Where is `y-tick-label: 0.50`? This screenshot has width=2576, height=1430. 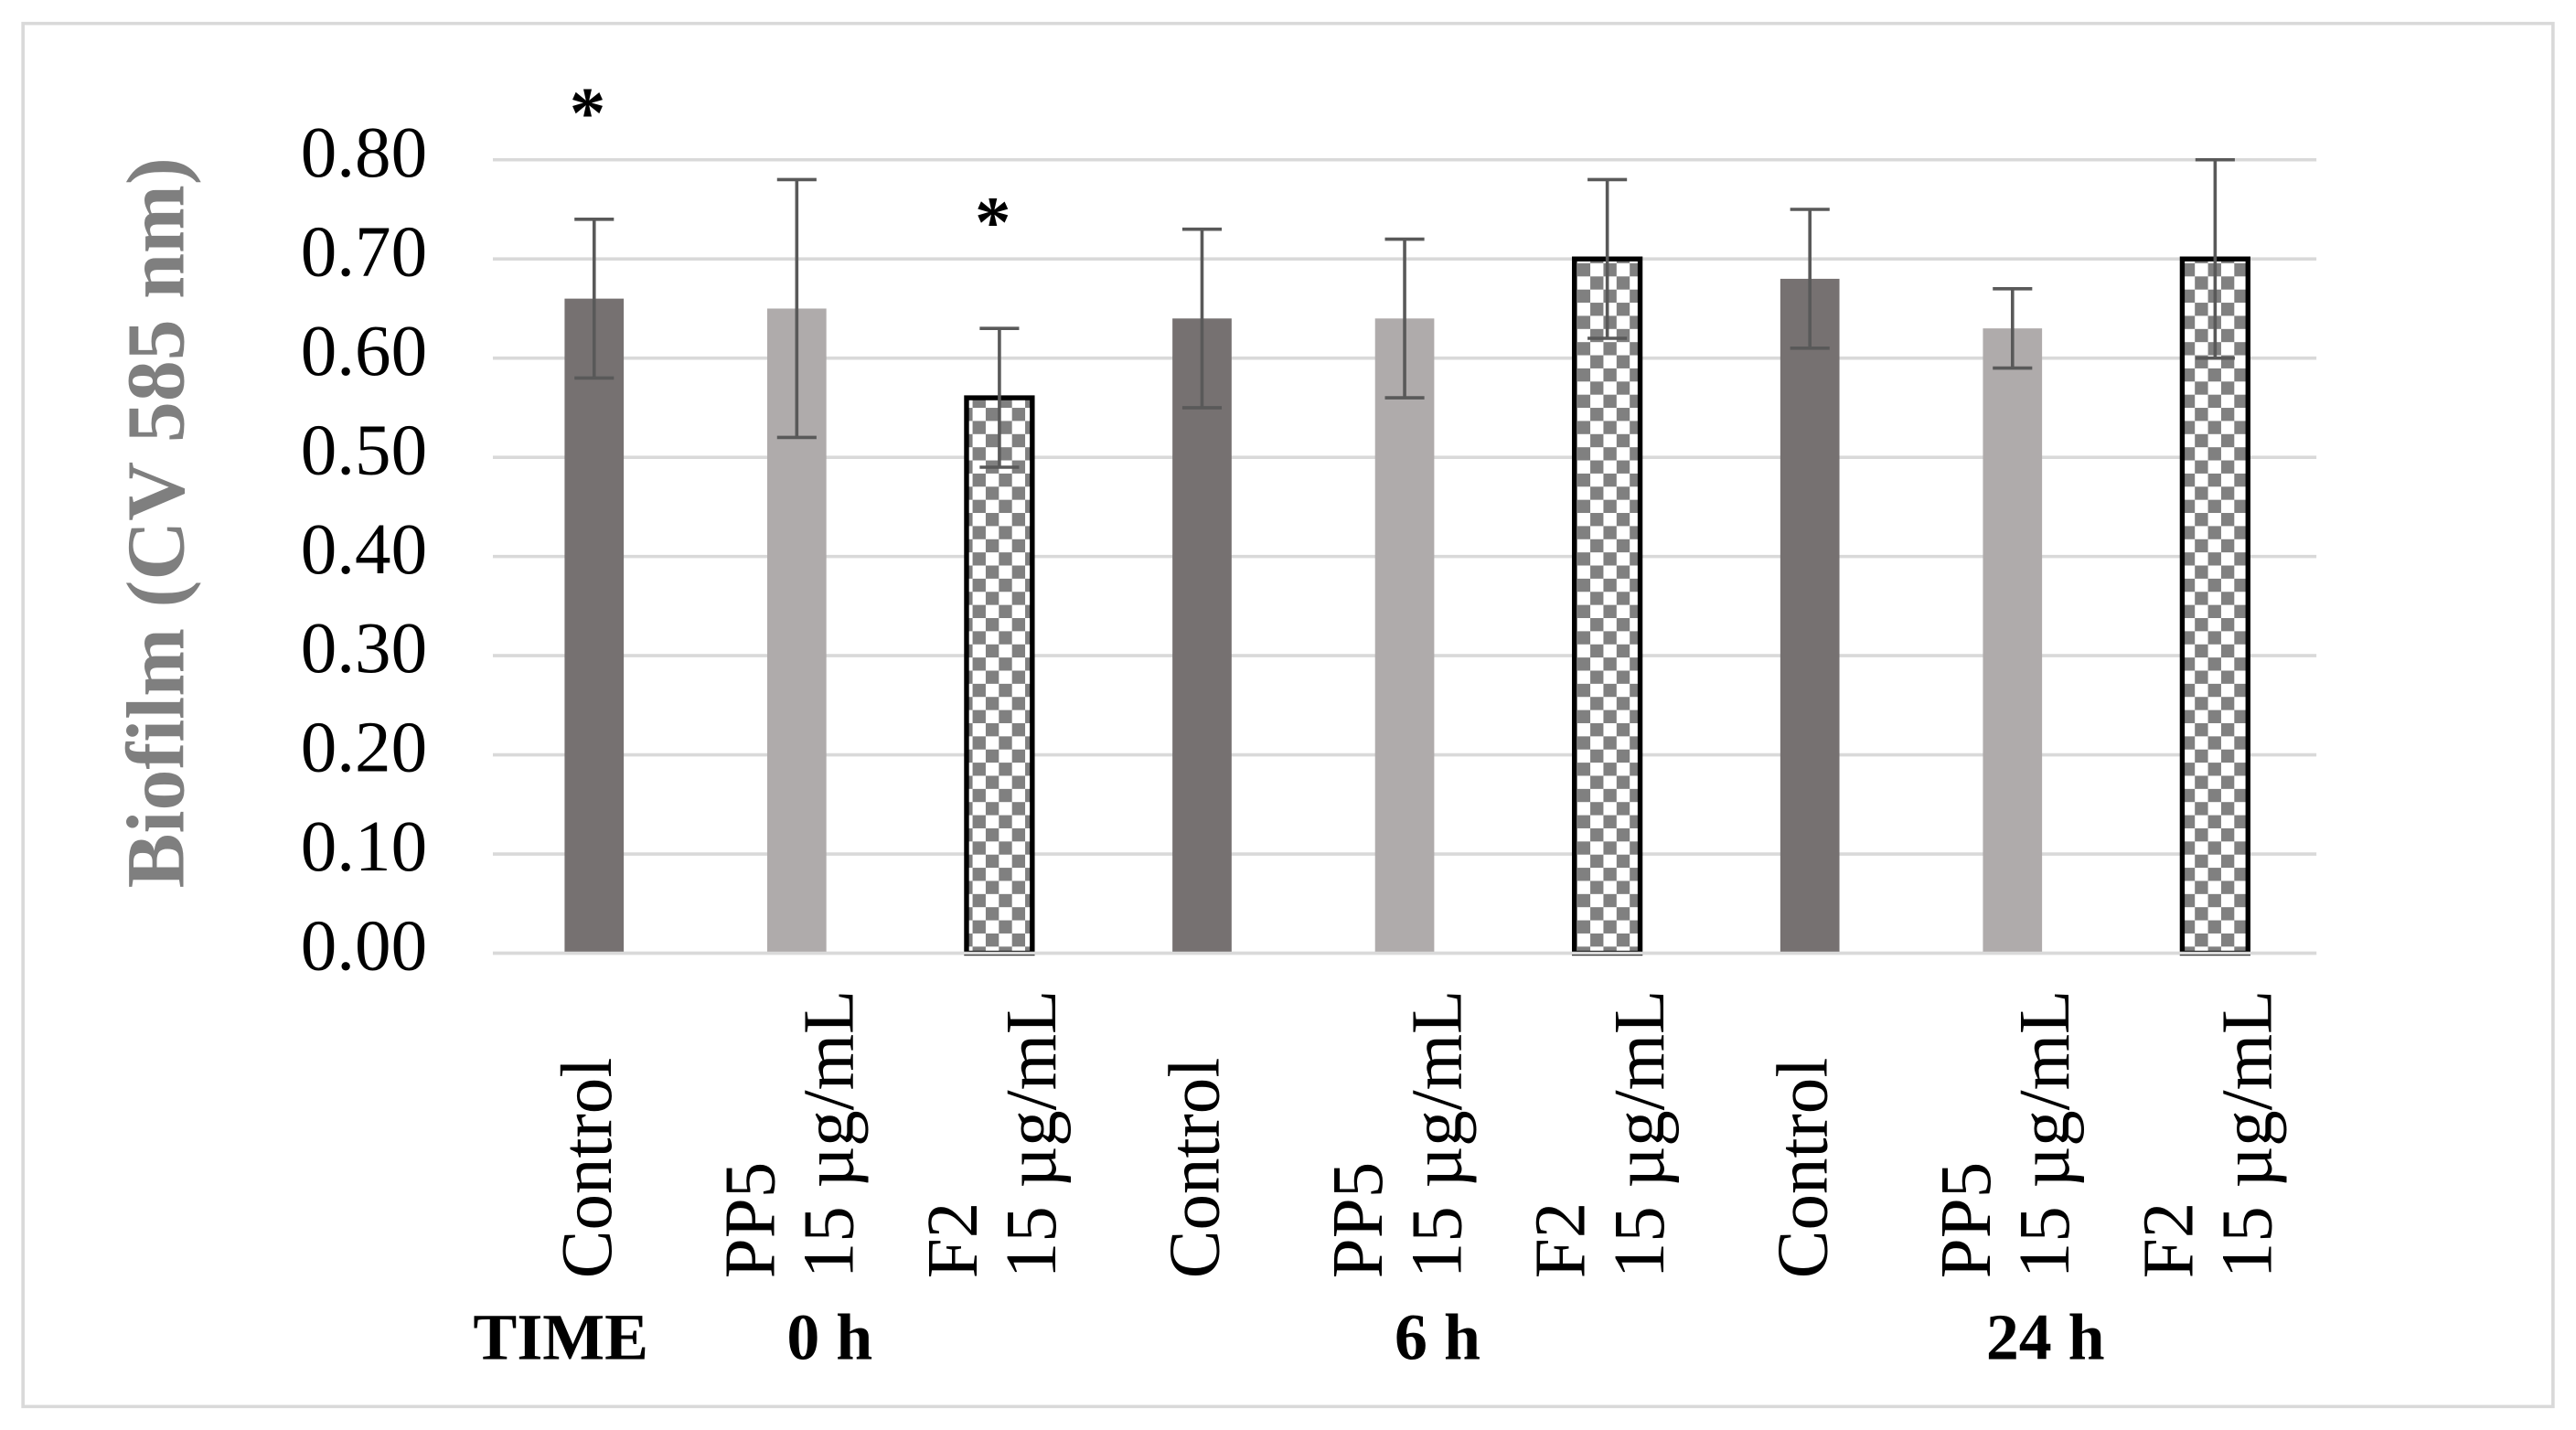 y-tick-label: 0.50 is located at coordinates (364, 451).